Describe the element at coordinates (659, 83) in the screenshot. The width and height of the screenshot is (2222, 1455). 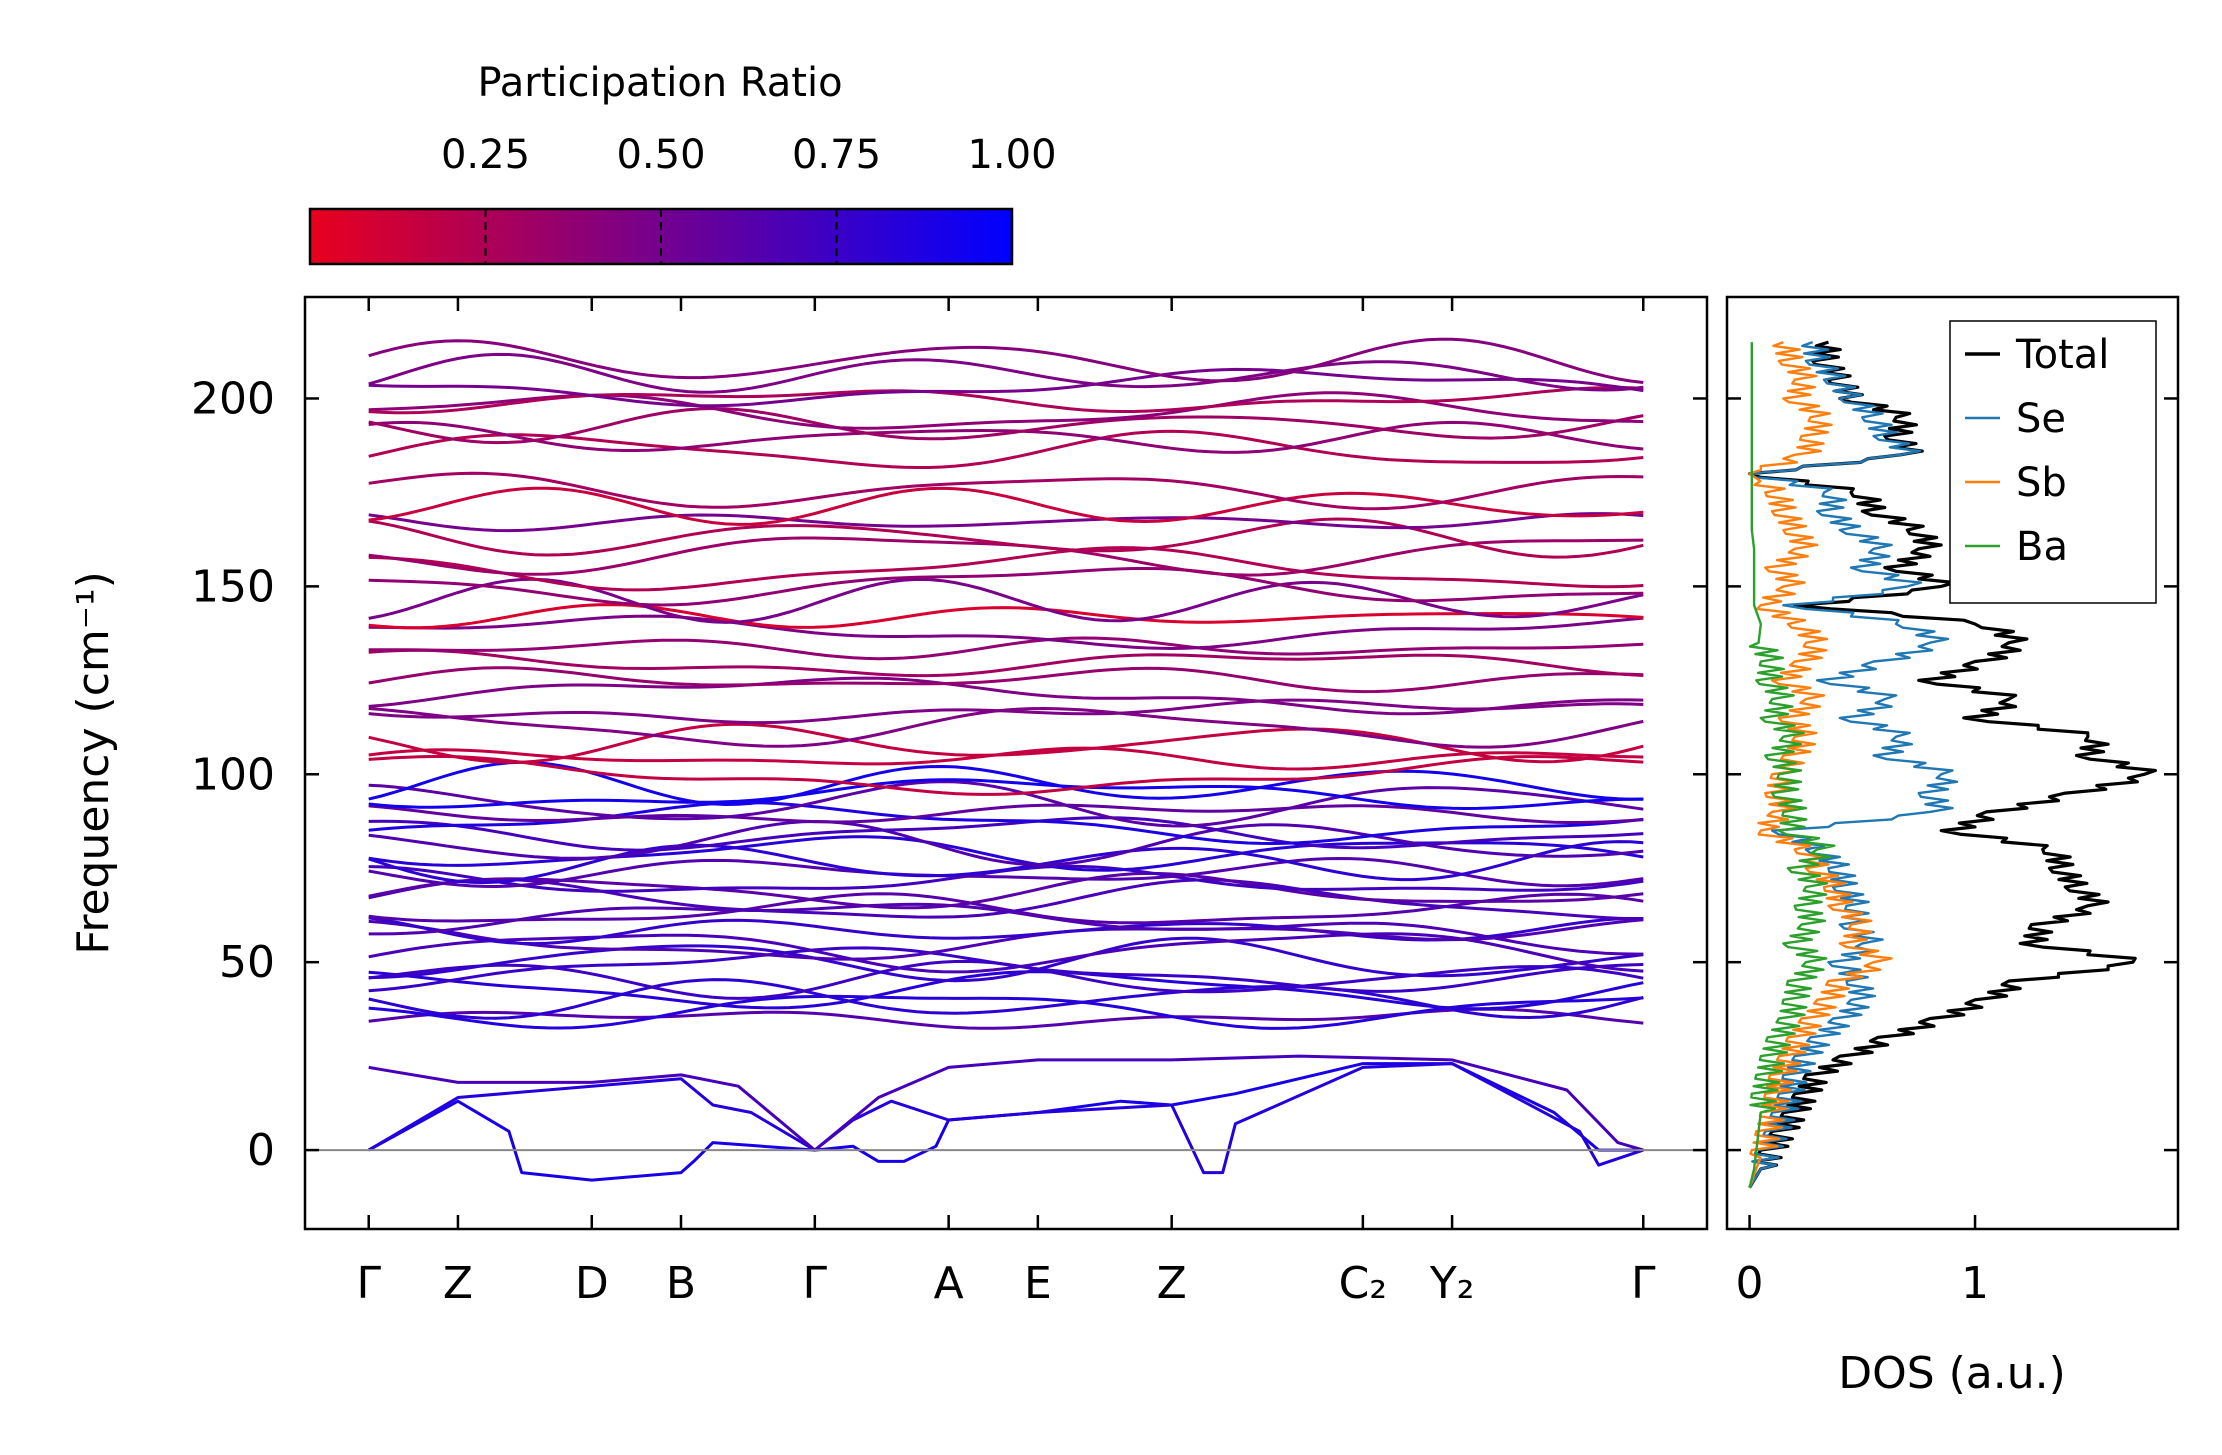
I see `colorbar-title: Participation Ratio` at that location.